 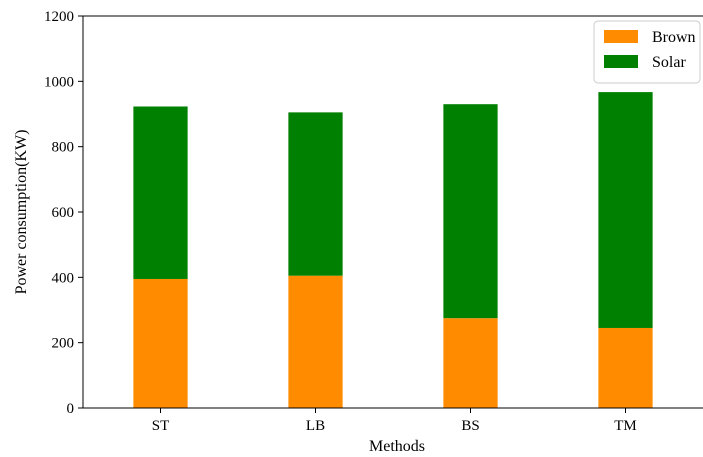 I want to click on bar-brown-st, so click(x=160, y=343).